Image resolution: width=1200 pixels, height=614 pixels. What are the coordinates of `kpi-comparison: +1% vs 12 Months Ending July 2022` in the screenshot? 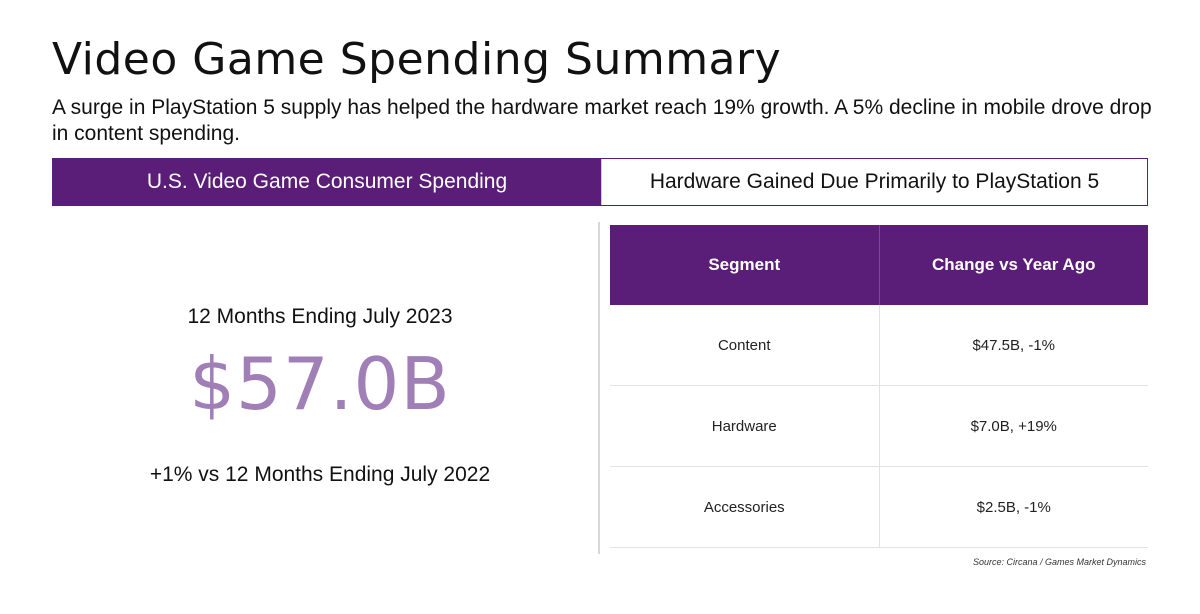 It's located at (320, 474).